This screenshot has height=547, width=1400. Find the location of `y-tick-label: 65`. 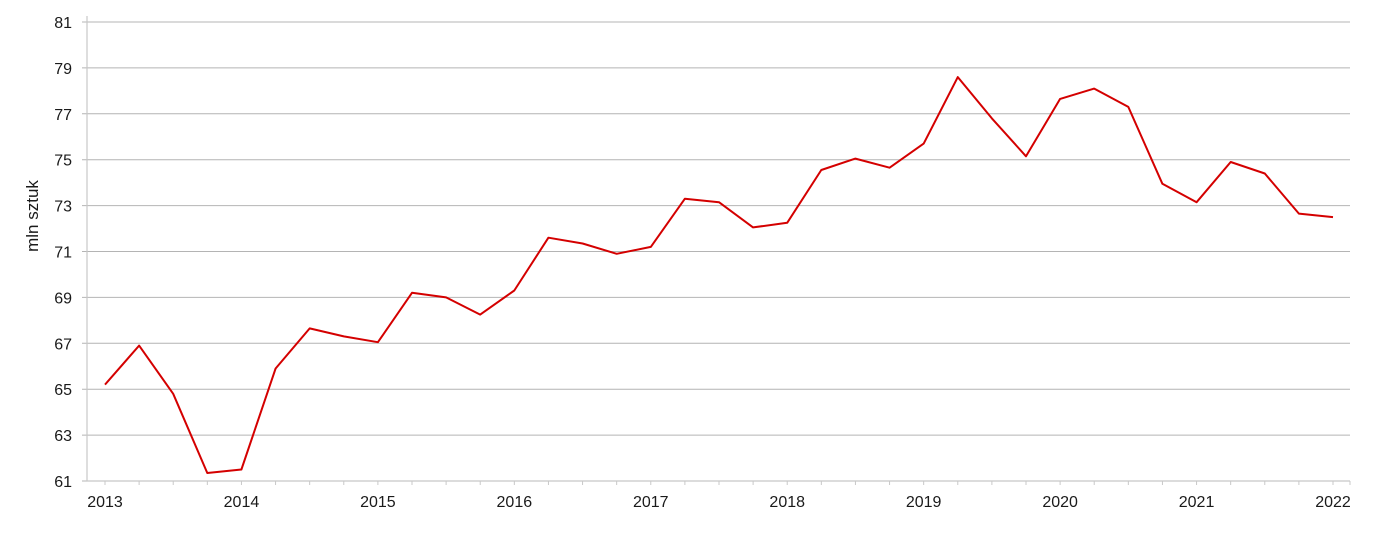

y-tick-label: 65 is located at coordinates (63, 390).